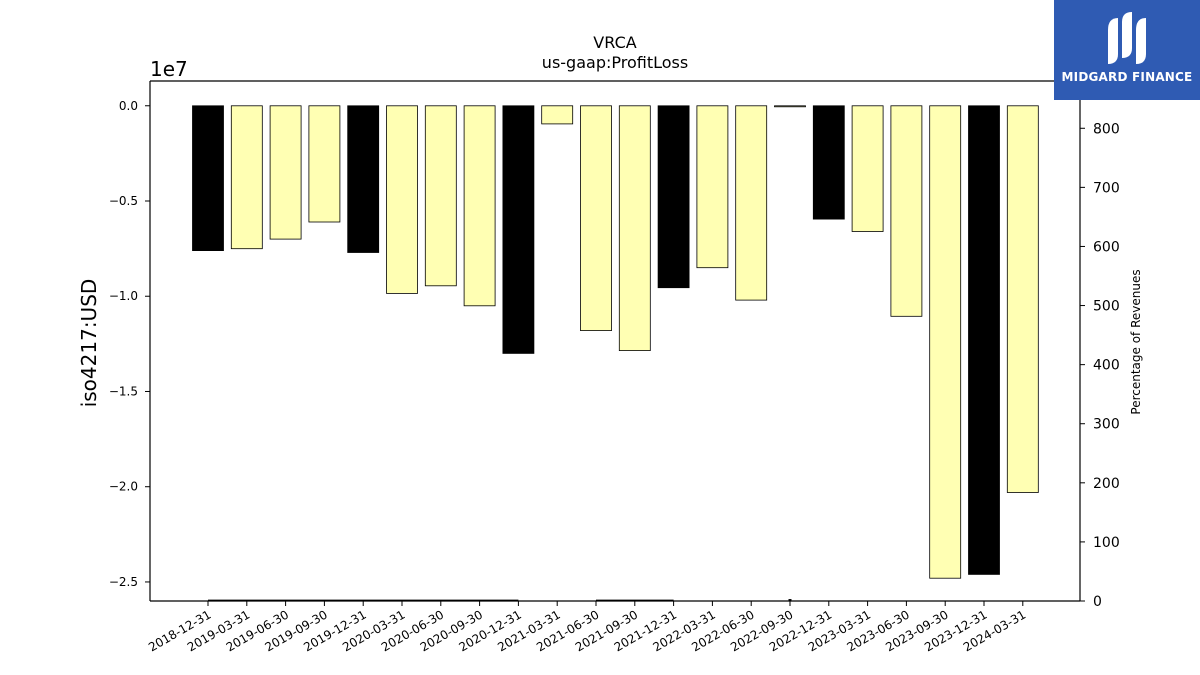  I want to click on chart-subtitle: us-gaap:ProfitLoss, so click(615, 62).